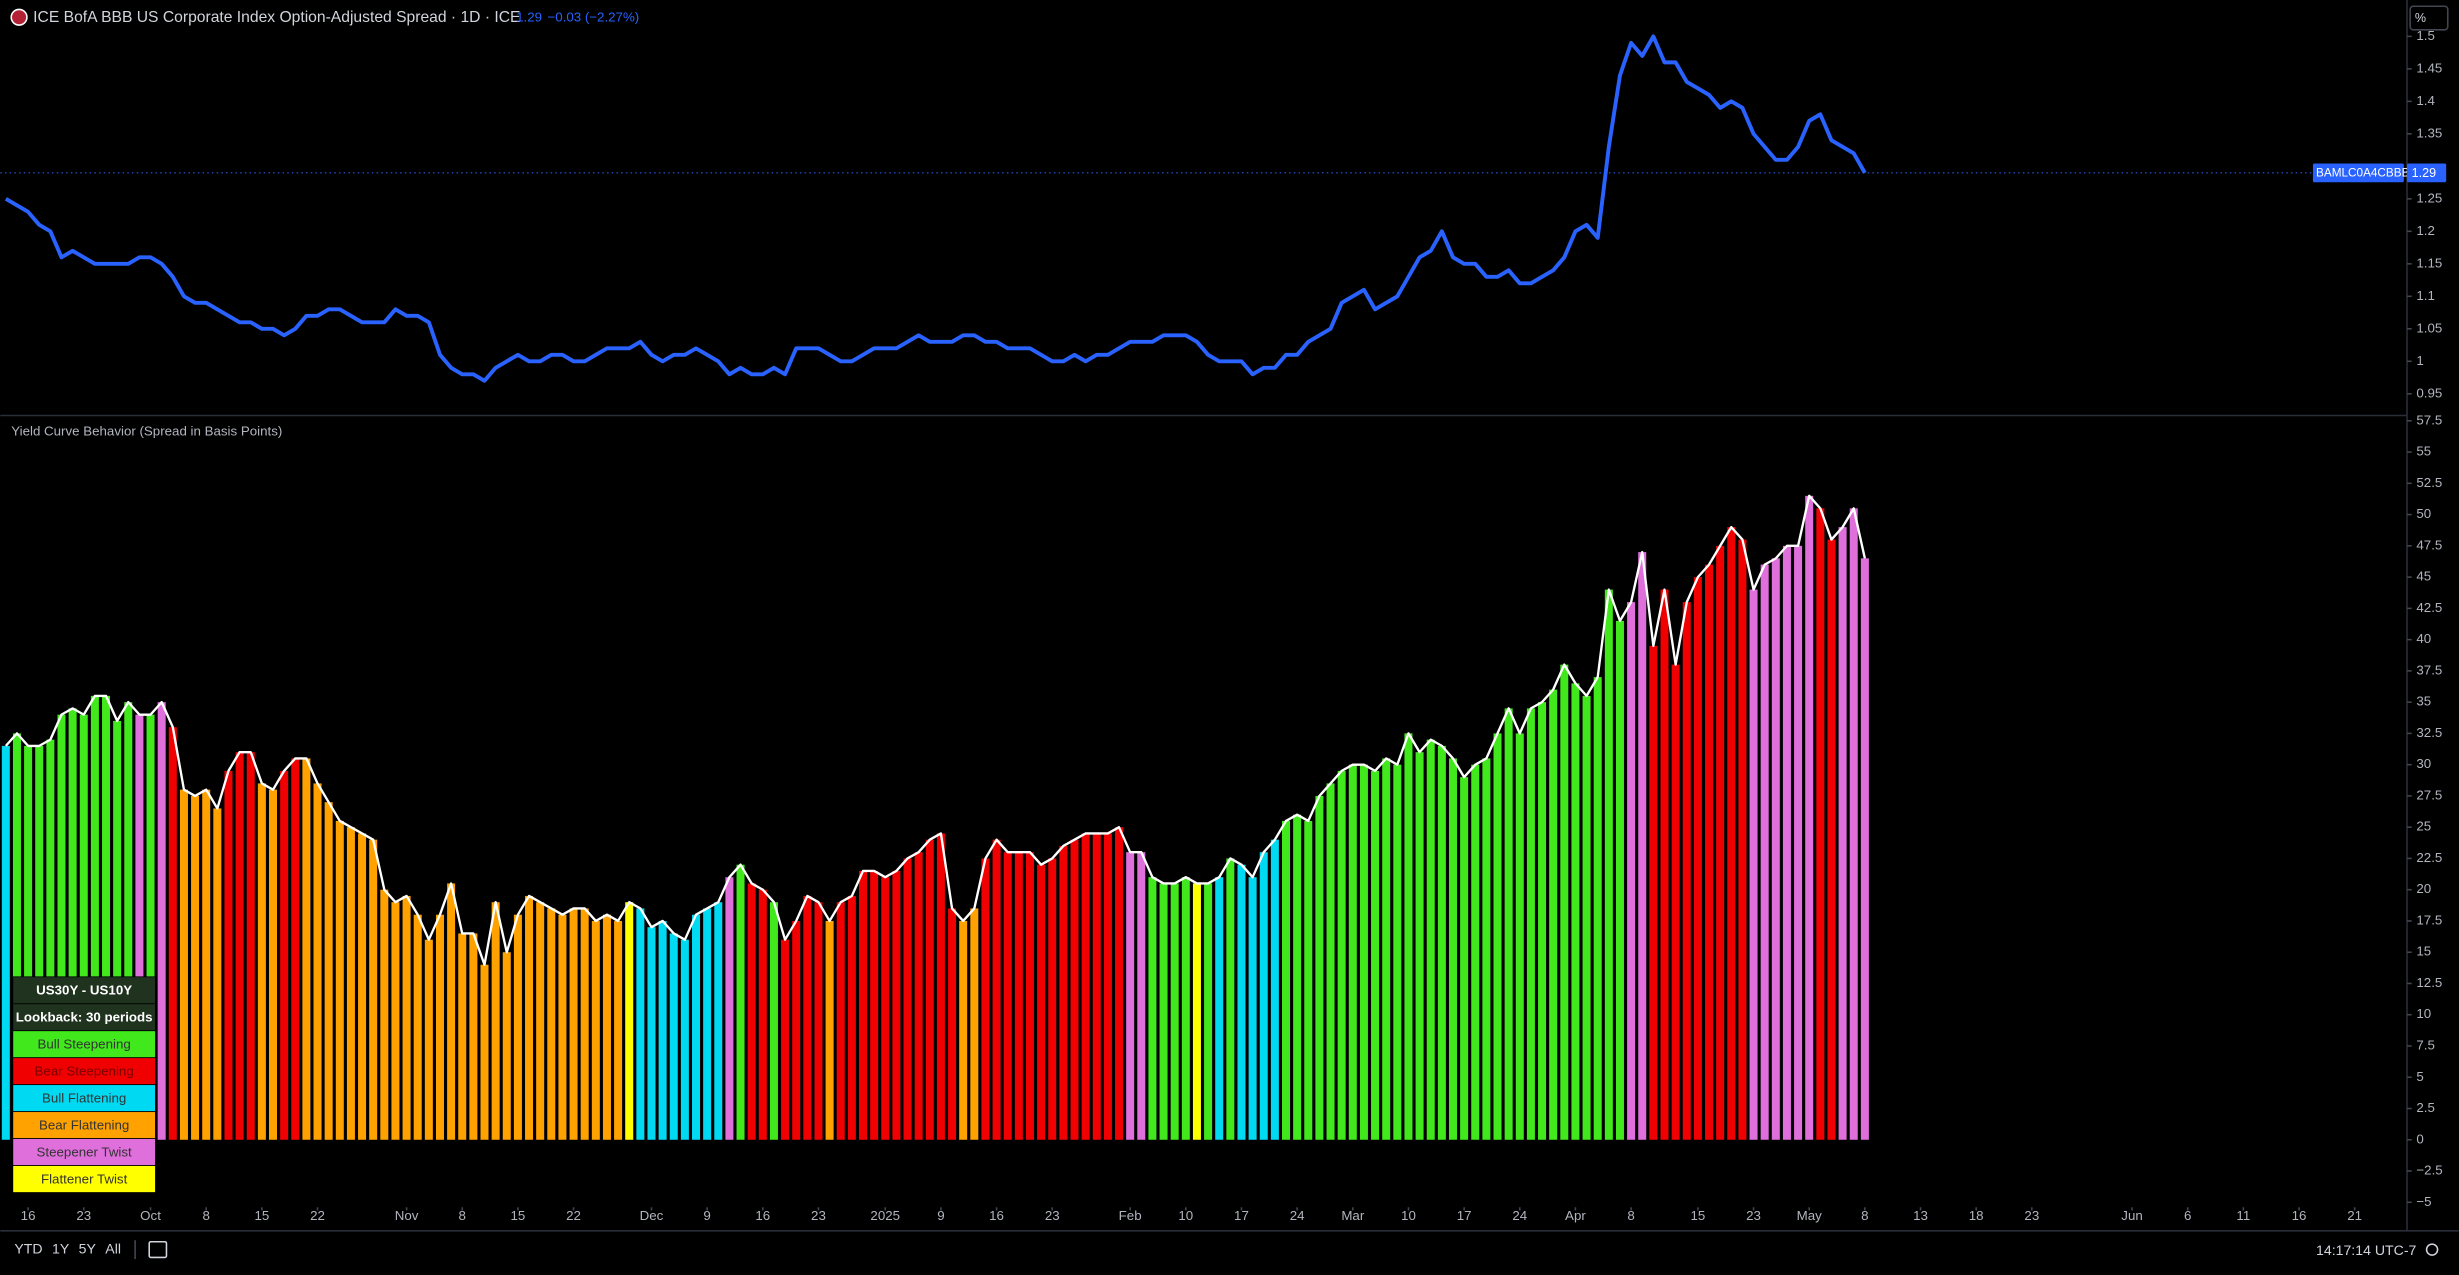  What do you see at coordinates (2423, 826) in the screenshot?
I see `y-tick-label: 25` at bounding box center [2423, 826].